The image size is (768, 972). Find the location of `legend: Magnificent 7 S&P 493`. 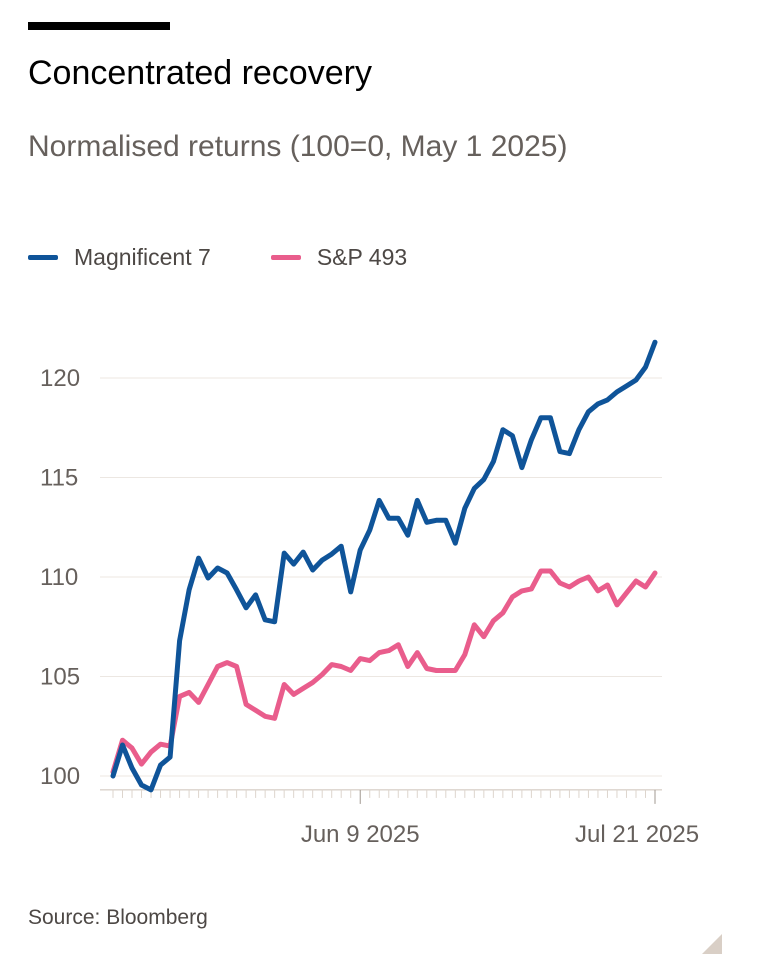

legend: Magnificent 7 S&P 493 is located at coordinates (217, 257).